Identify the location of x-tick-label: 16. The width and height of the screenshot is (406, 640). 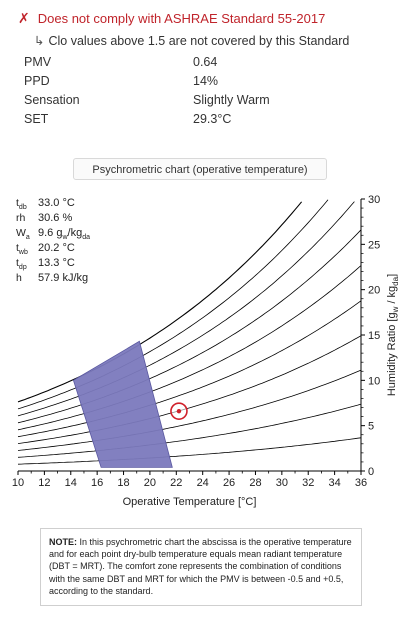
(97, 483).